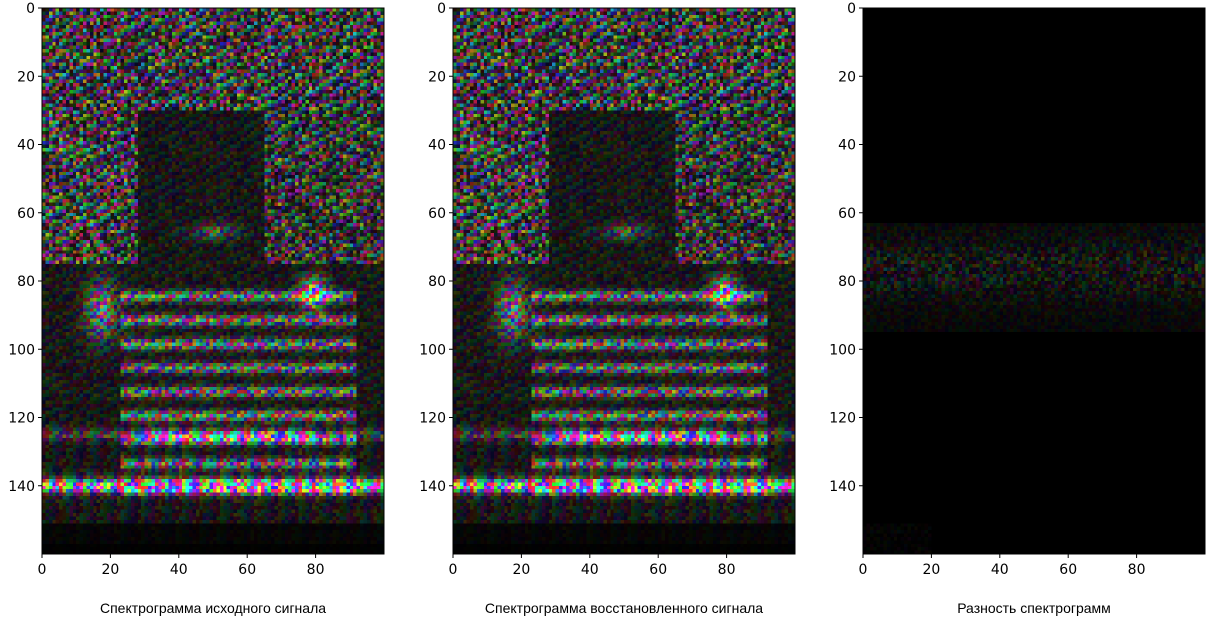  Describe the element at coordinates (1034, 608) in the screenshot. I see `panel-caption: Разность спектрограмм` at that location.